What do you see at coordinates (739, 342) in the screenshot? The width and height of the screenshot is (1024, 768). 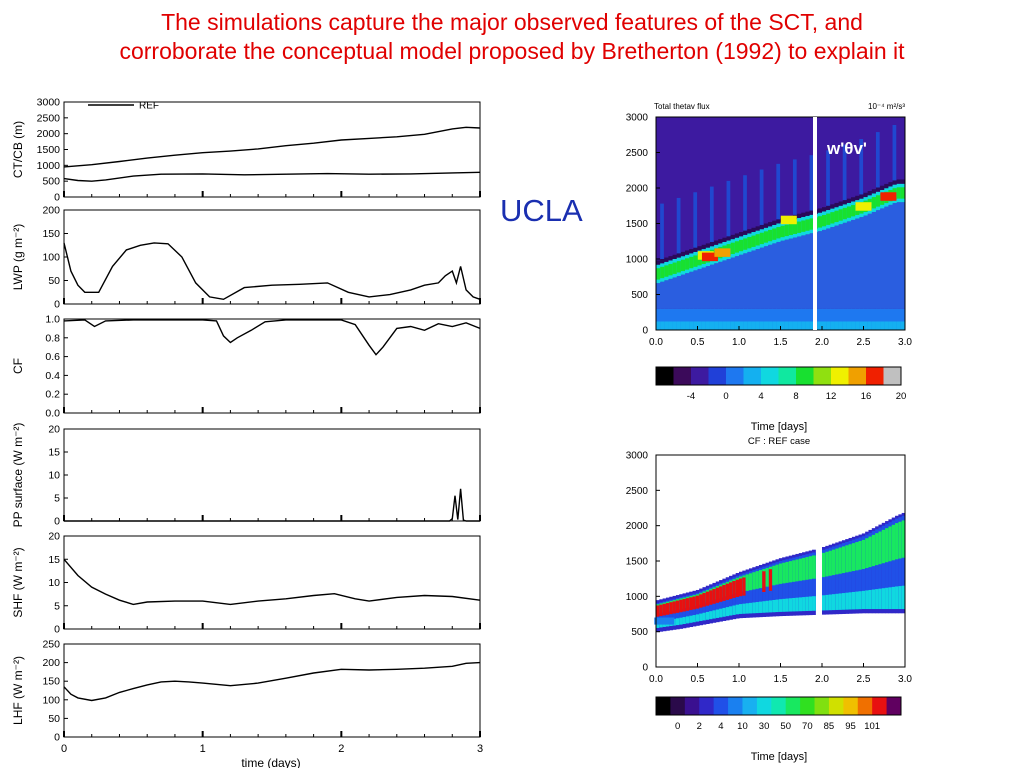 I see `x-tick-label: 1.0` at bounding box center [739, 342].